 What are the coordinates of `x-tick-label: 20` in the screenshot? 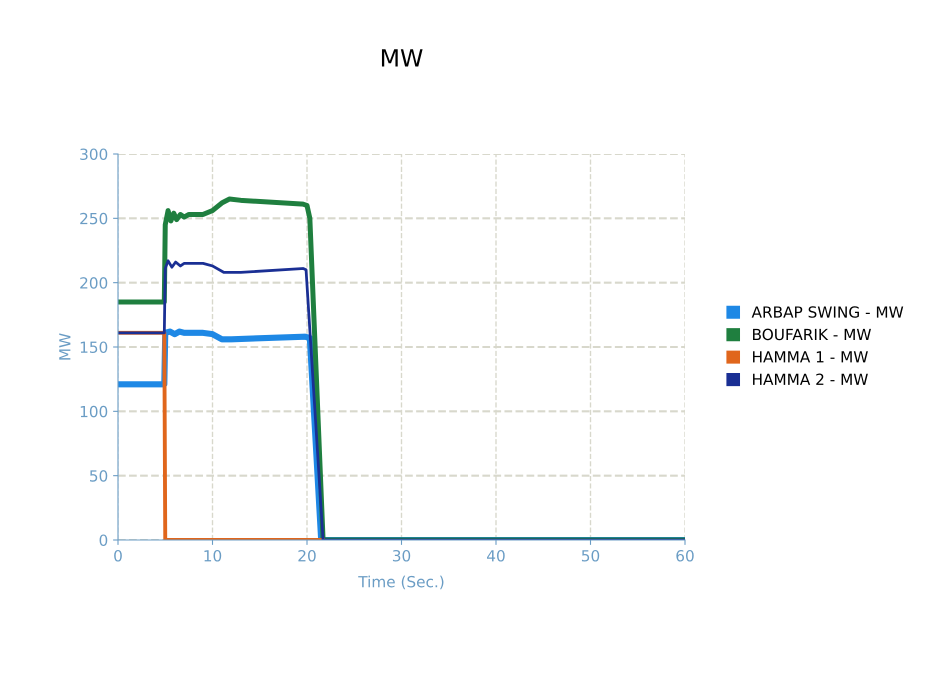 It's located at (307, 556).